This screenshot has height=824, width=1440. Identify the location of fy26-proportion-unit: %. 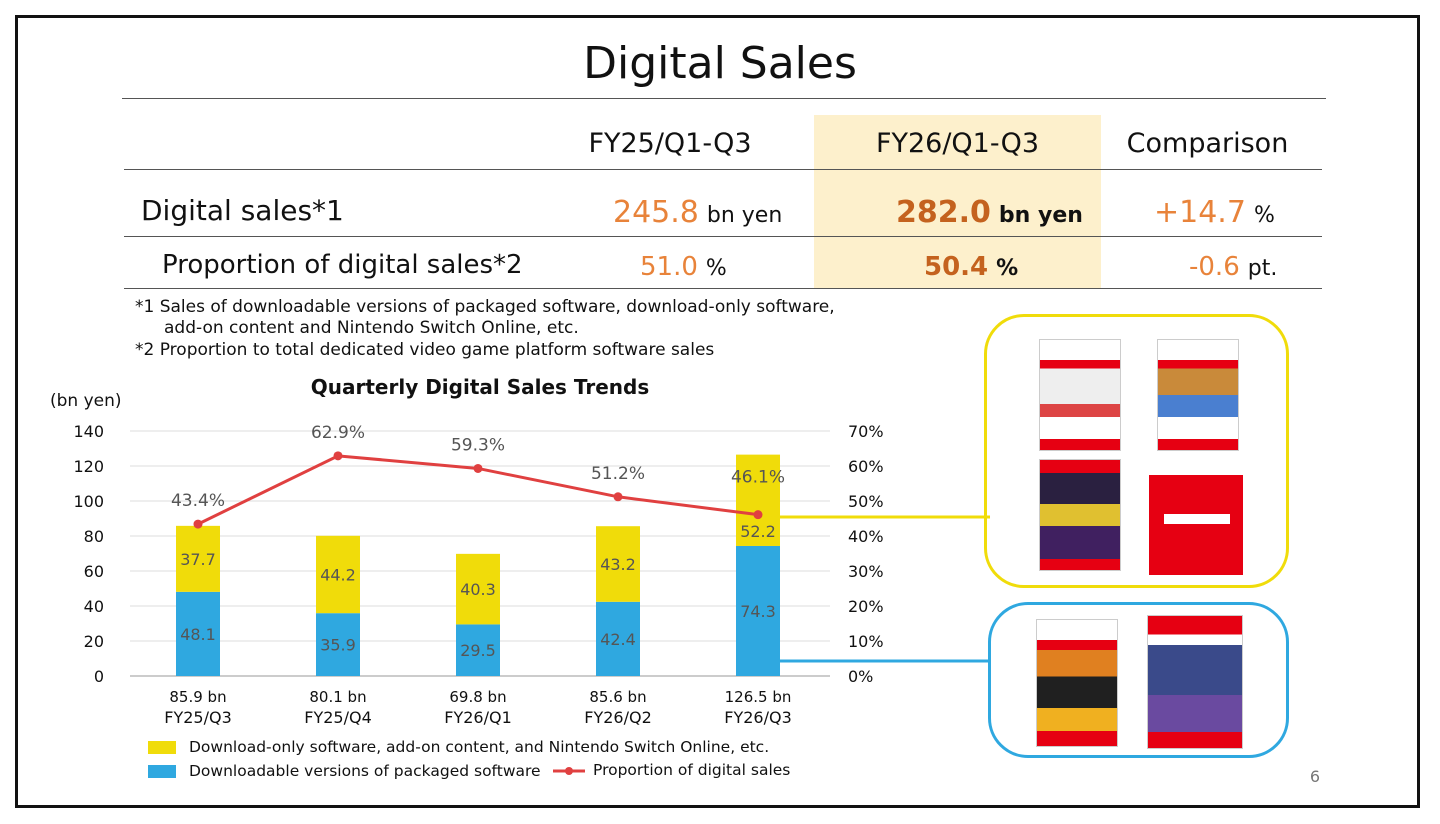
(1007, 268).